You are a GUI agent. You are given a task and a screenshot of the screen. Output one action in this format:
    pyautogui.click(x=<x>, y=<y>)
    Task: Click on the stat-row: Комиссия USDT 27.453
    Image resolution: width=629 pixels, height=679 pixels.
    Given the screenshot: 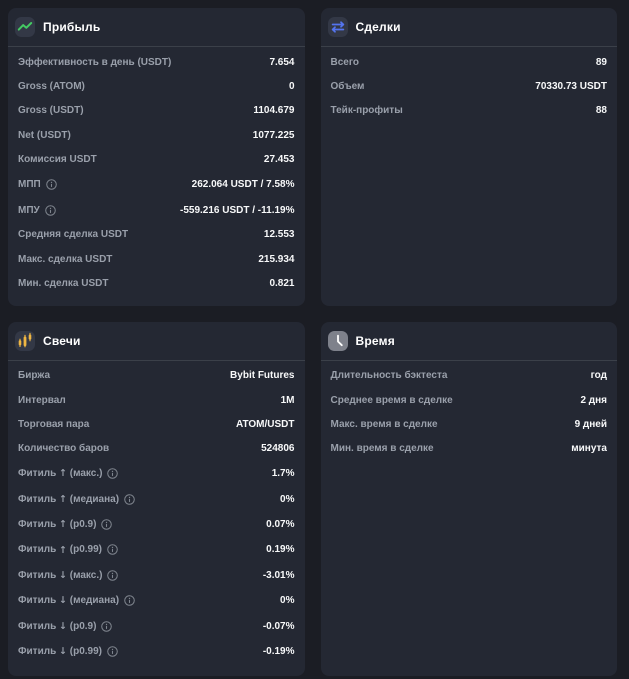 What is the action you would take?
    pyautogui.click(x=156, y=160)
    